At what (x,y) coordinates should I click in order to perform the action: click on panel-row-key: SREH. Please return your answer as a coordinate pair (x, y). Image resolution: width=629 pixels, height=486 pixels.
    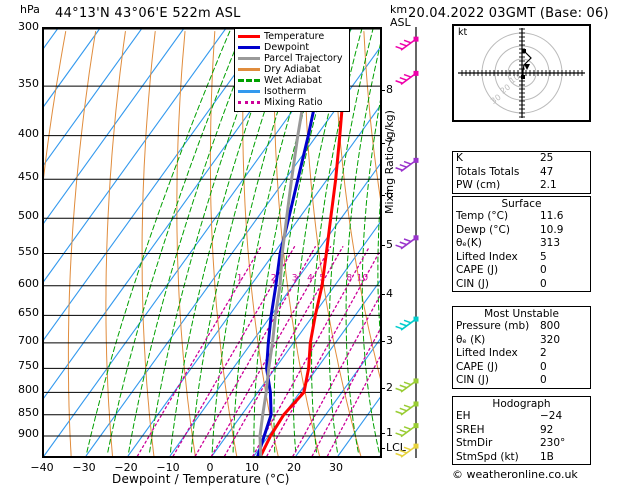
    Looking at the image, I should click on (470, 429).